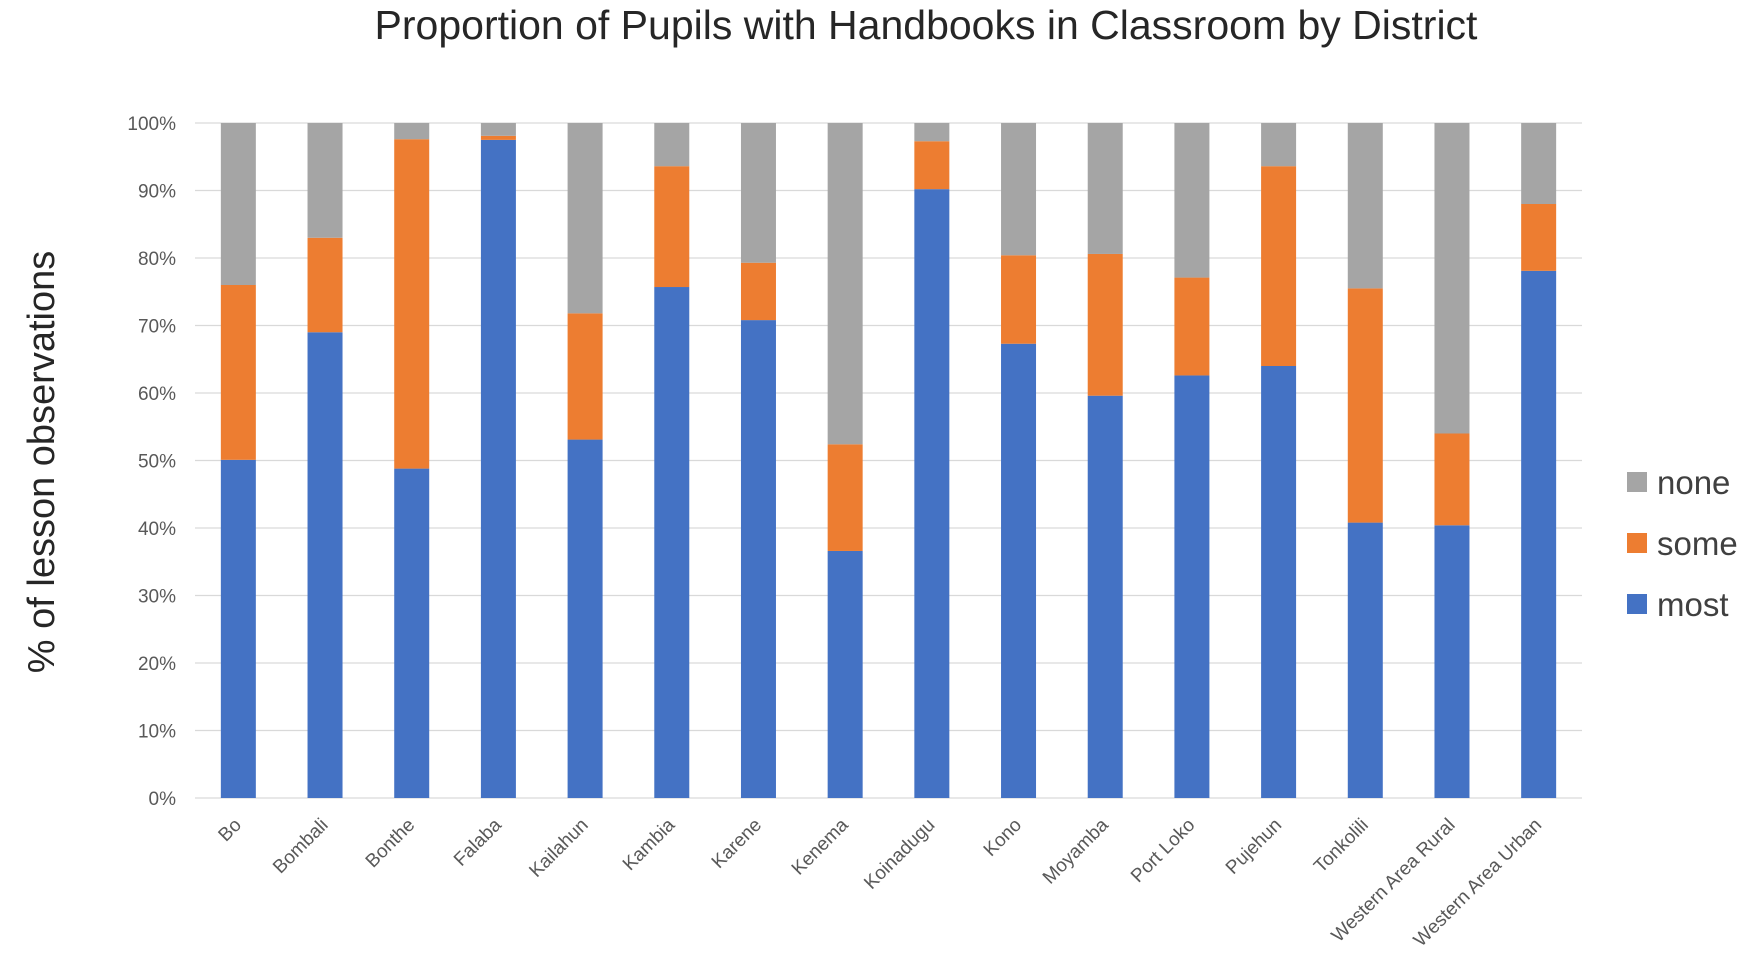 The image size is (1740, 970). Describe the element at coordinates (1163, 851) in the screenshot. I see `x-tick-label: Port Loko` at that location.